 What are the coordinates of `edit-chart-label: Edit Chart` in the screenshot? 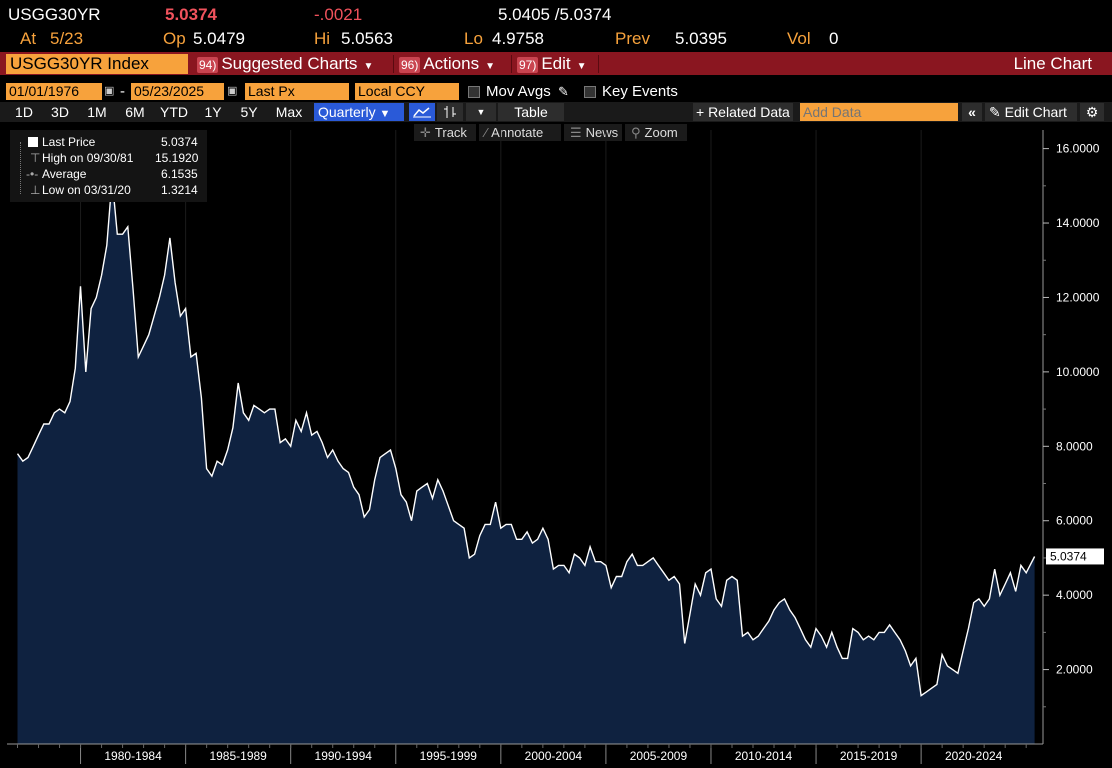 It's located at (1035, 112).